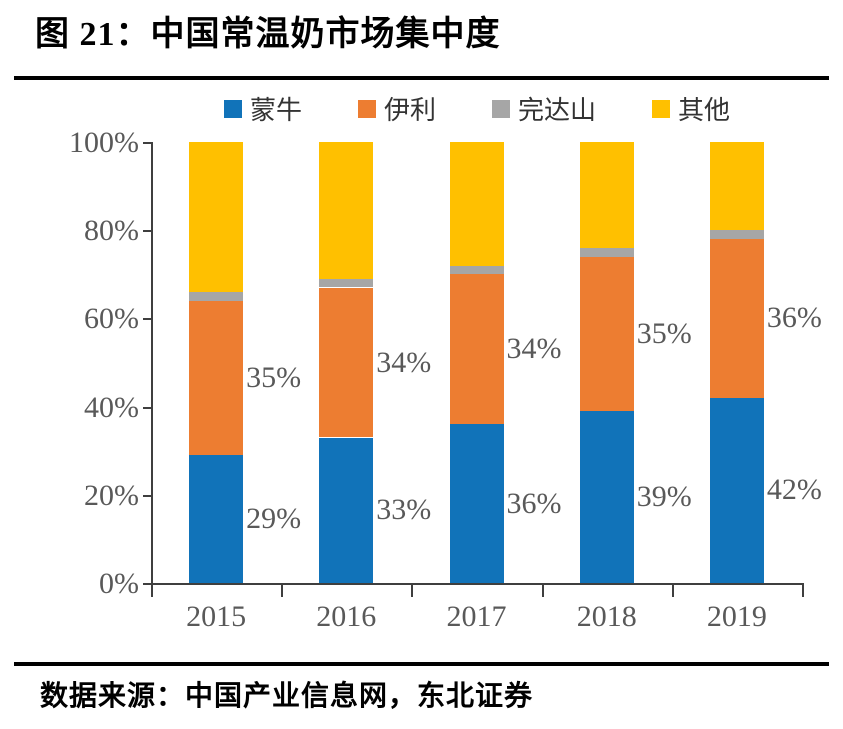  I want to click on figure-title: 图 21：中国常温奶市场集中度, so click(268, 34).